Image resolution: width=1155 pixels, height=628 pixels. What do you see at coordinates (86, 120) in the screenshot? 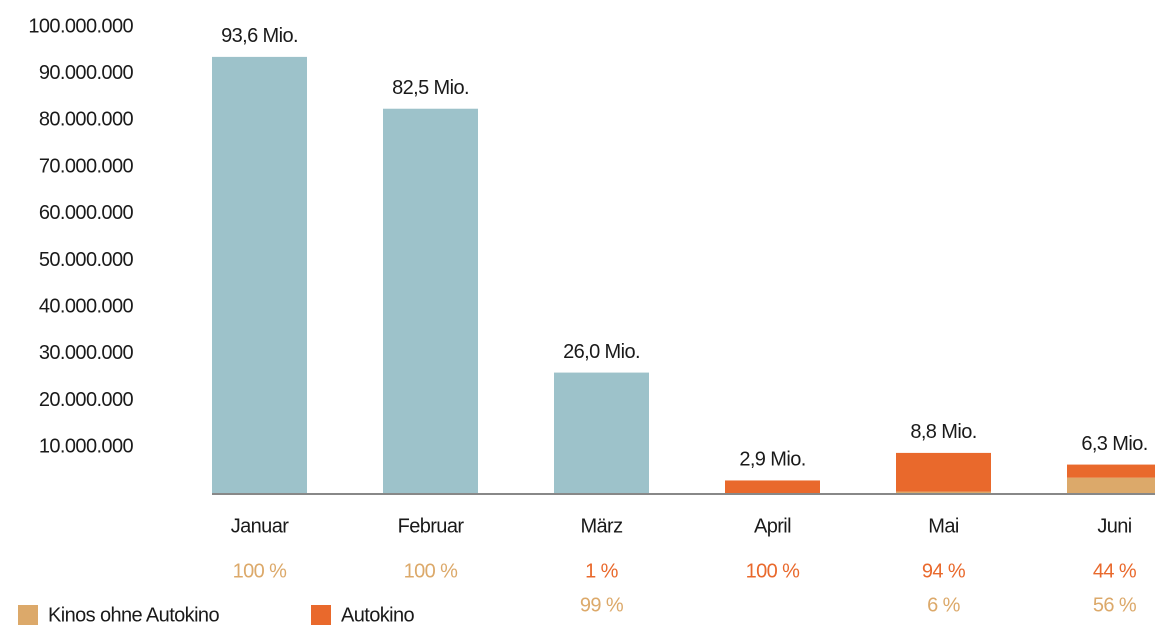
I see `y-tick-label: 80.000.000` at bounding box center [86, 120].